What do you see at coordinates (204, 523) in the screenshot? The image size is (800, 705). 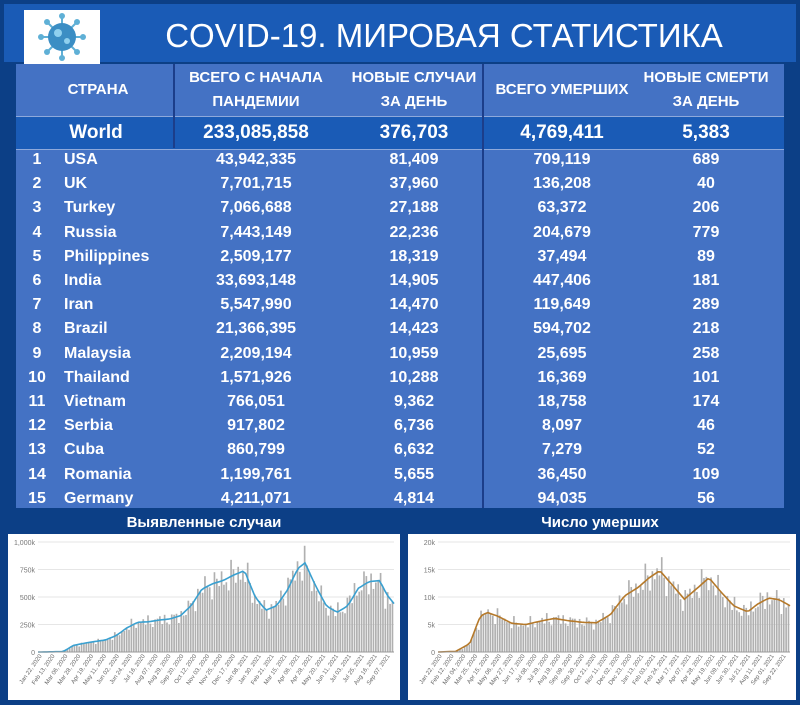 I see `cases-chart-title: Выявленные случаи` at bounding box center [204, 523].